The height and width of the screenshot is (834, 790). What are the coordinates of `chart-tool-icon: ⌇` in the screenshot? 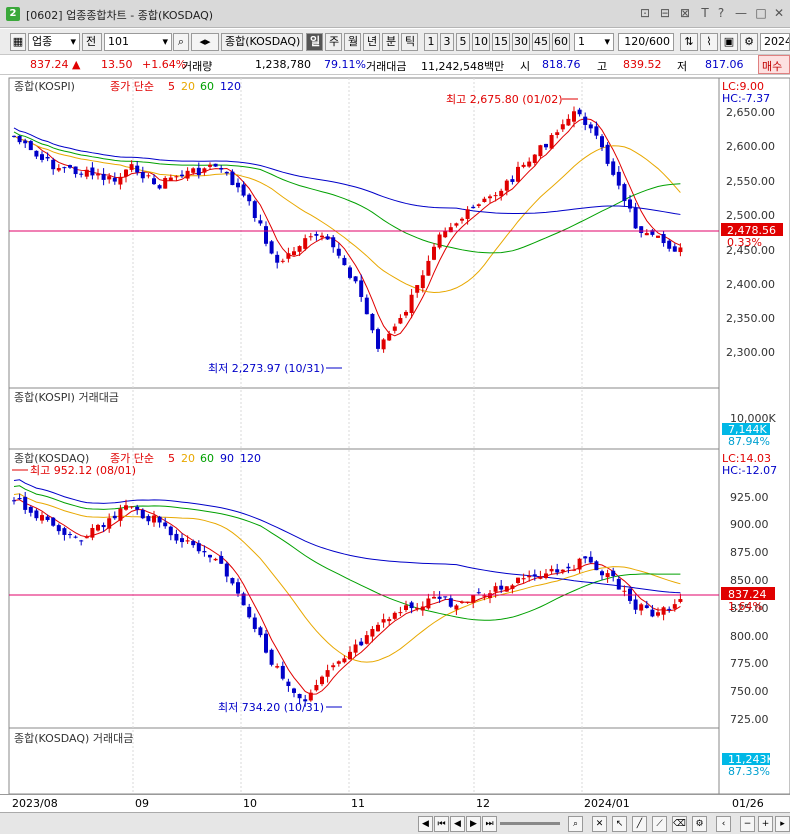 It's located at (709, 42).